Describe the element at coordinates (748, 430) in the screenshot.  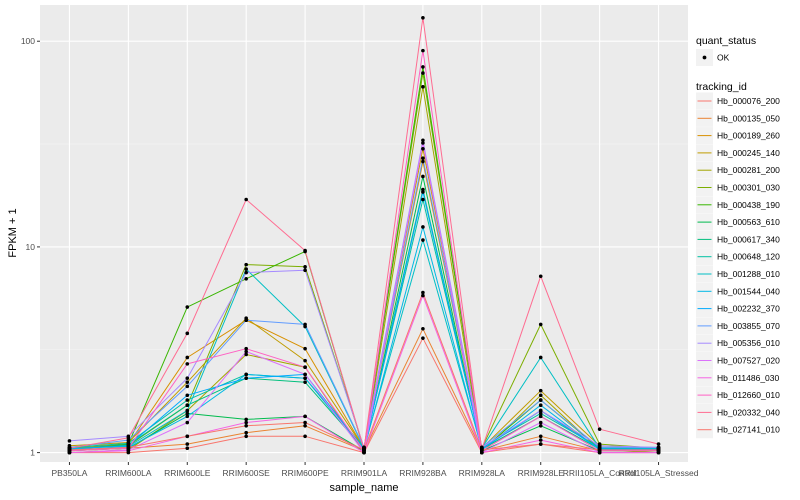
I see `legend-label: Hb_027141_010` at that location.